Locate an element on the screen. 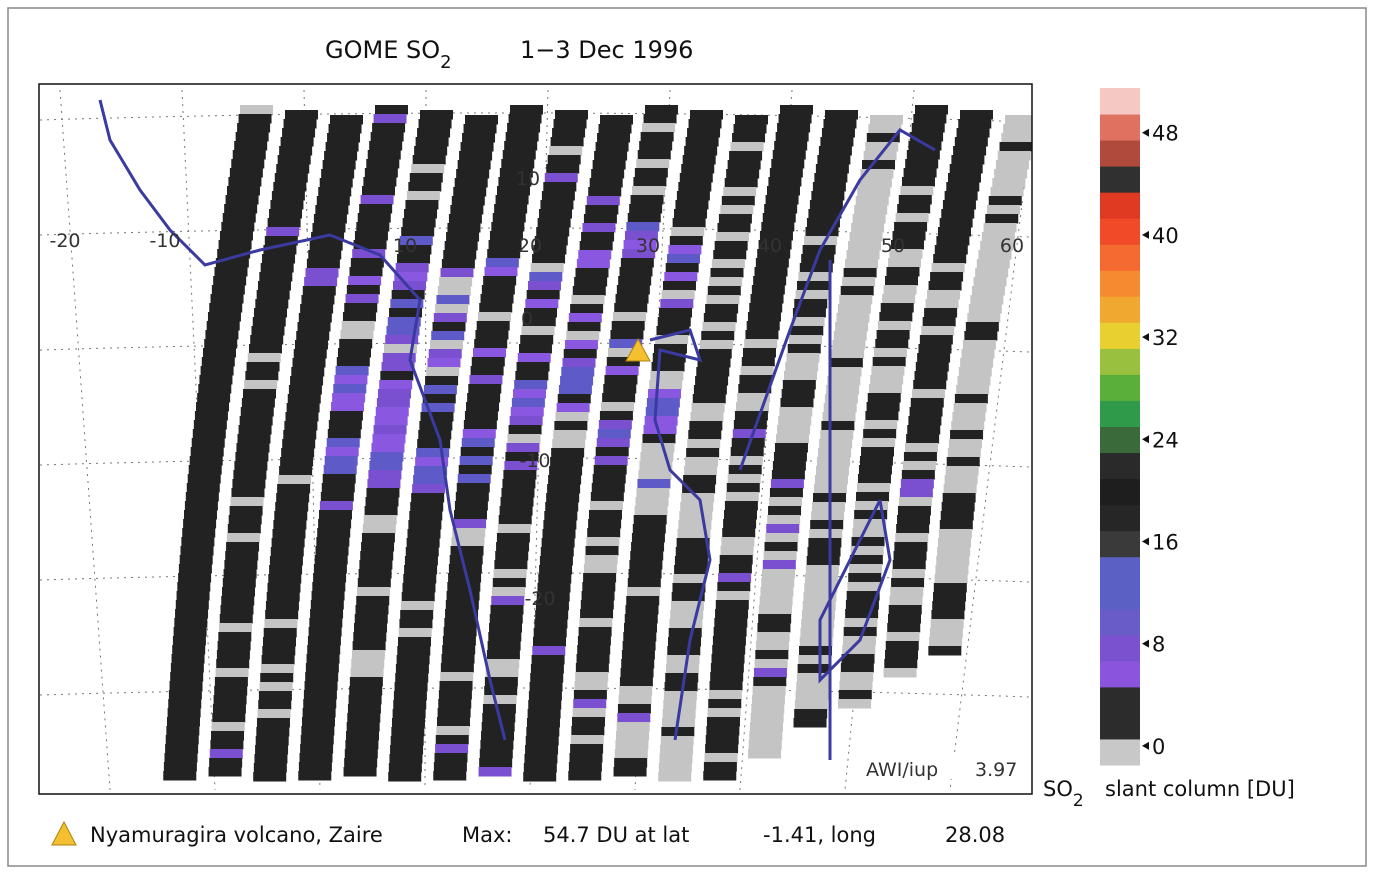 Image resolution: width=1374 pixels, height=875 pixels. longitude-label: -10 is located at coordinates (164, 241).